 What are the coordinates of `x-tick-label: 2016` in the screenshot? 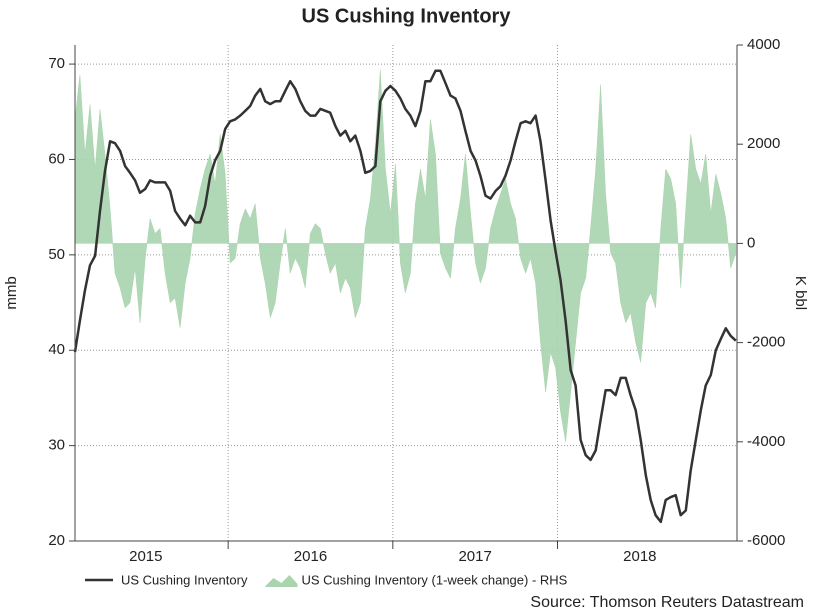 It's located at (310, 556).